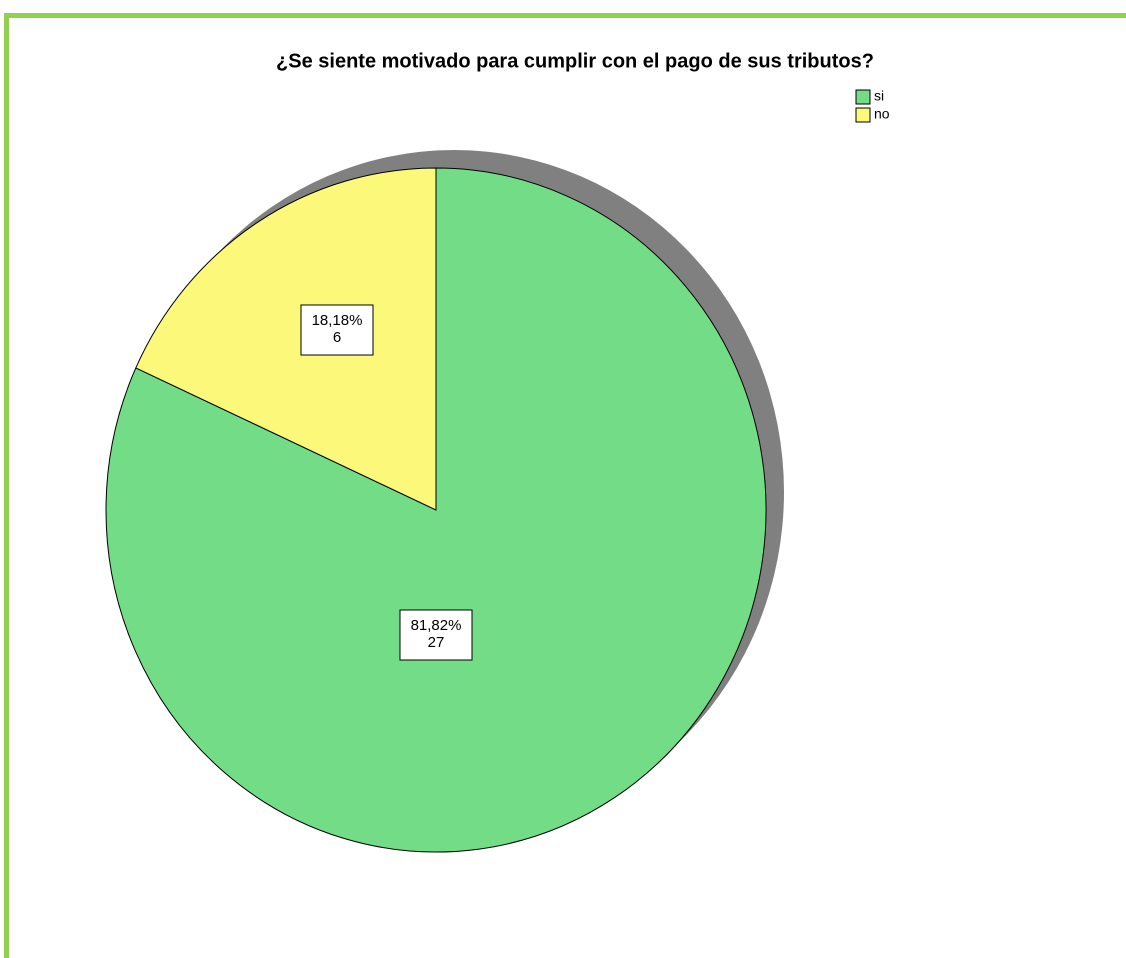  What do you see at coordinates (882, 114) in the screenshot?
I see `legend-label: no` at bounding box center [882, 114].